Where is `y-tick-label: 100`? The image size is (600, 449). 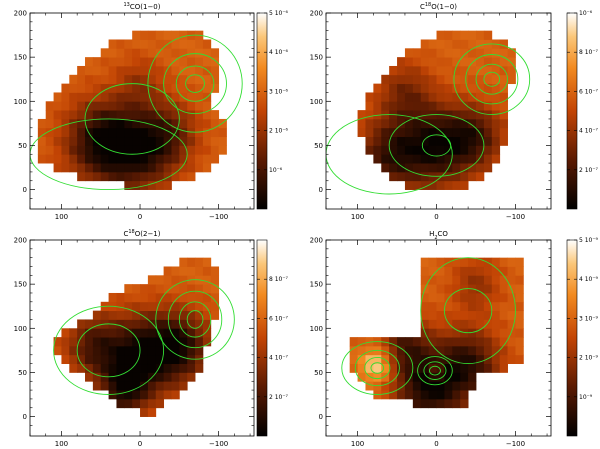
y-tick-label: 100 is located at coordinates (20, 329).